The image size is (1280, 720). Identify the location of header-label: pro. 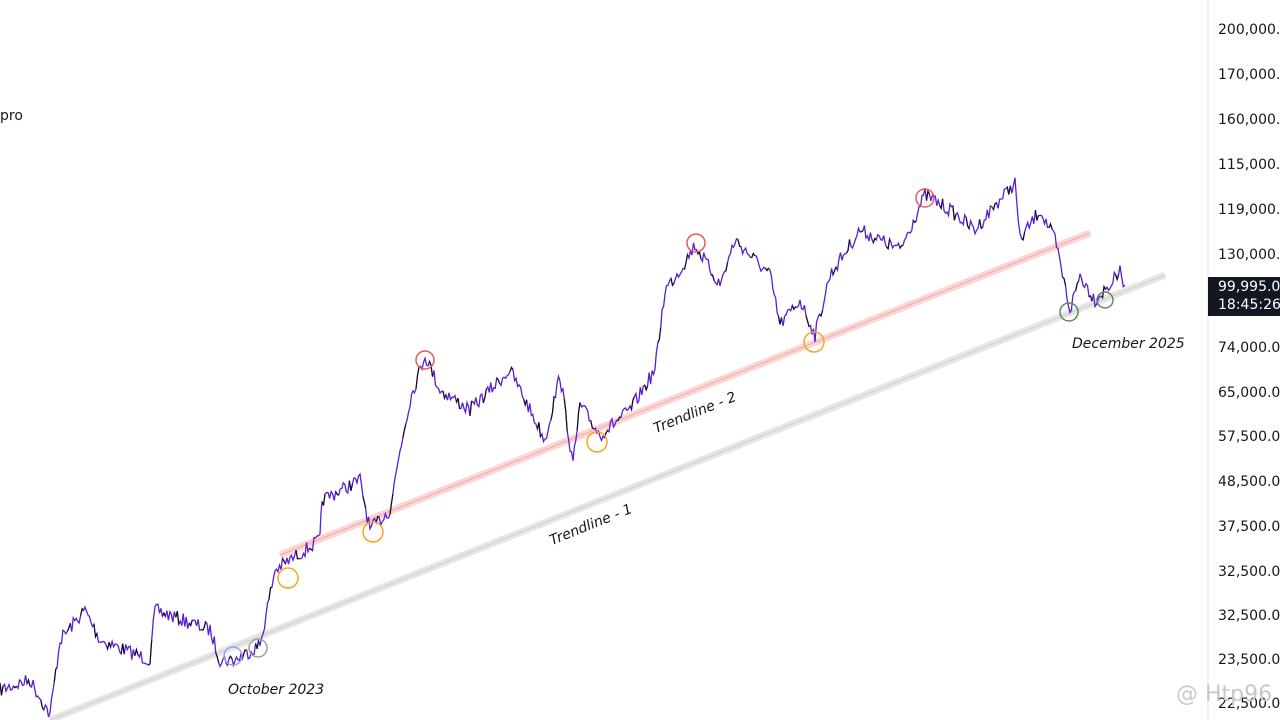
(11, 116).